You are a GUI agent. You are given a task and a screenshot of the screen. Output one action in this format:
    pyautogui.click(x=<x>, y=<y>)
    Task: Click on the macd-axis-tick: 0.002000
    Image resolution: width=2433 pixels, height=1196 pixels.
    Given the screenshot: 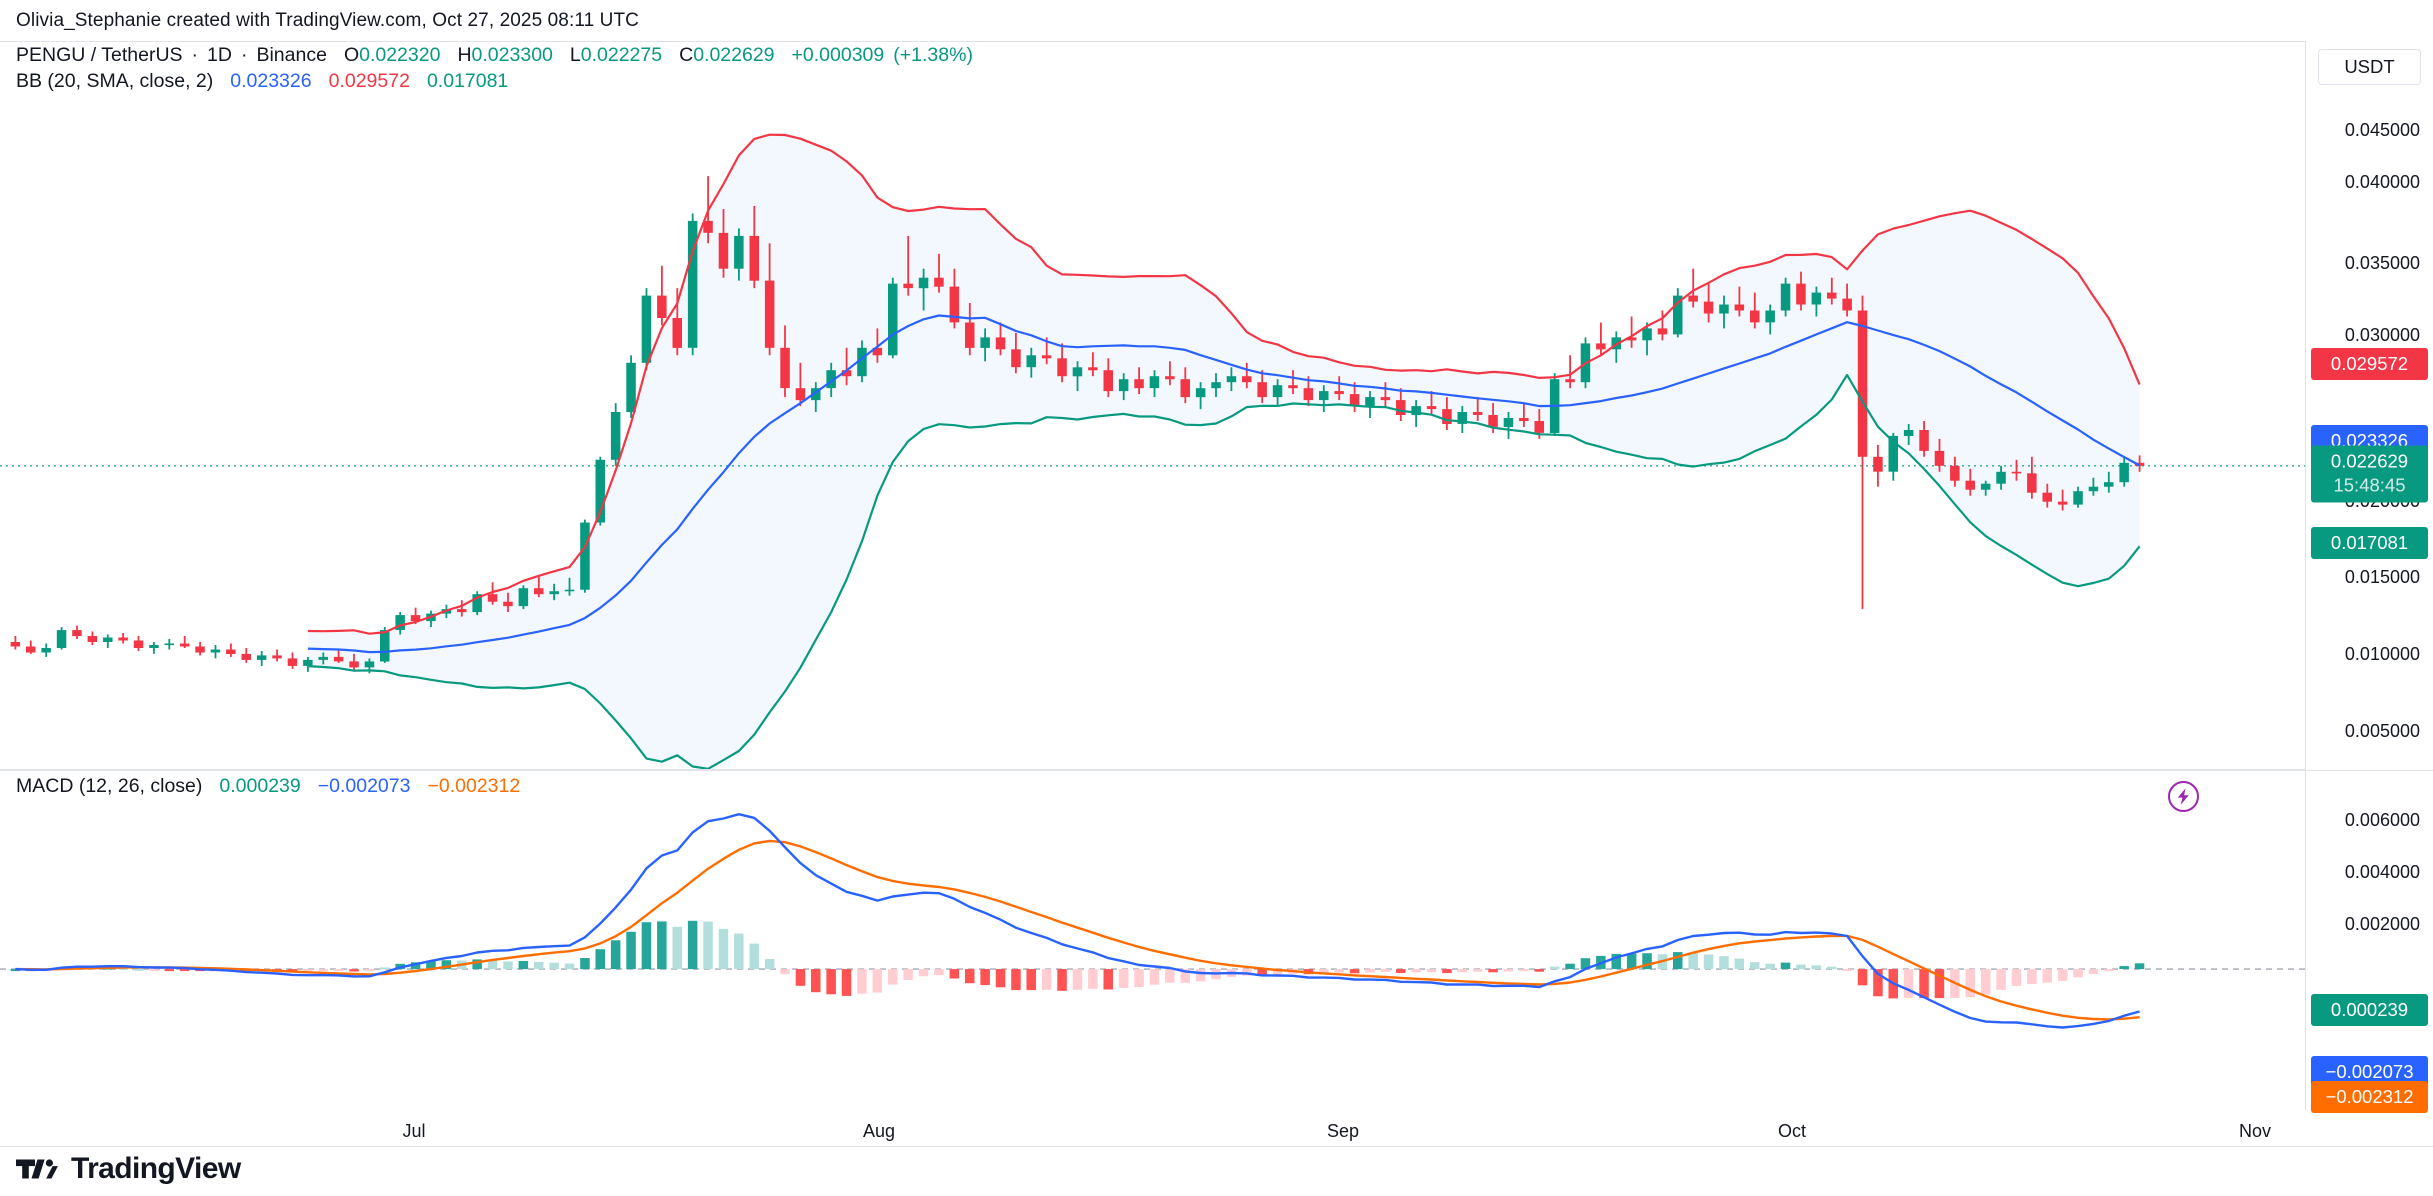 What is the action you would take?
    pyautogui.click(x=2382, y=924)
    